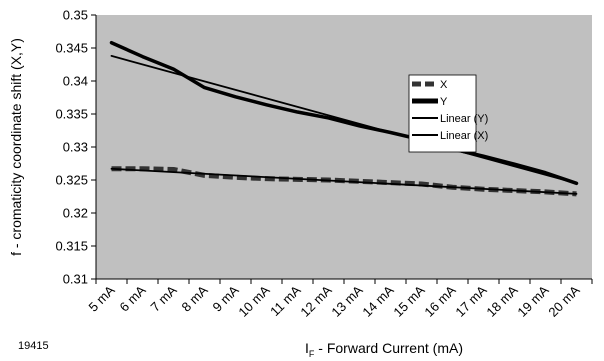 Image resolution: width=604 pixels, height=361 pixels. Describe the element at coordinates (75, 213) in the screenshot. I see `y-tick-label: 0.32` at that location.